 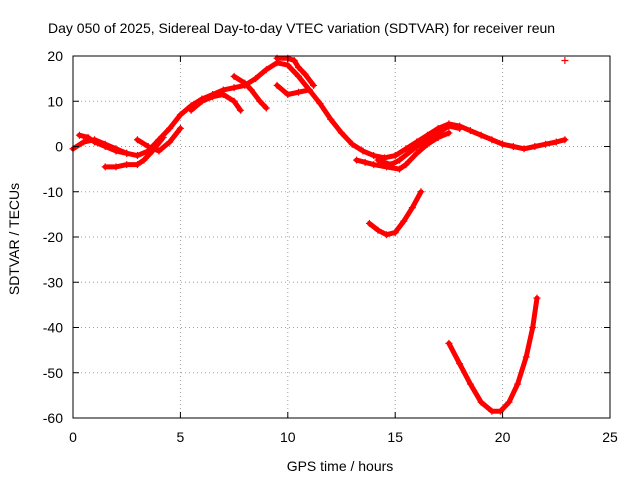 What do you see at coordinates (55, 56) in the screenshot?
I see `y-tick-label: 20` at bounding box center [55, 56].